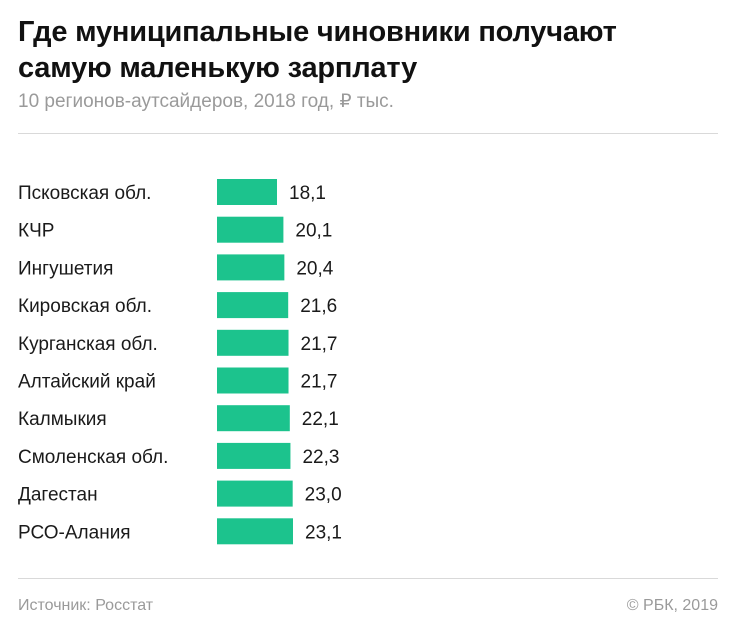  I want to click on copyright-note: © РБК, 2019, so click(672, 605).